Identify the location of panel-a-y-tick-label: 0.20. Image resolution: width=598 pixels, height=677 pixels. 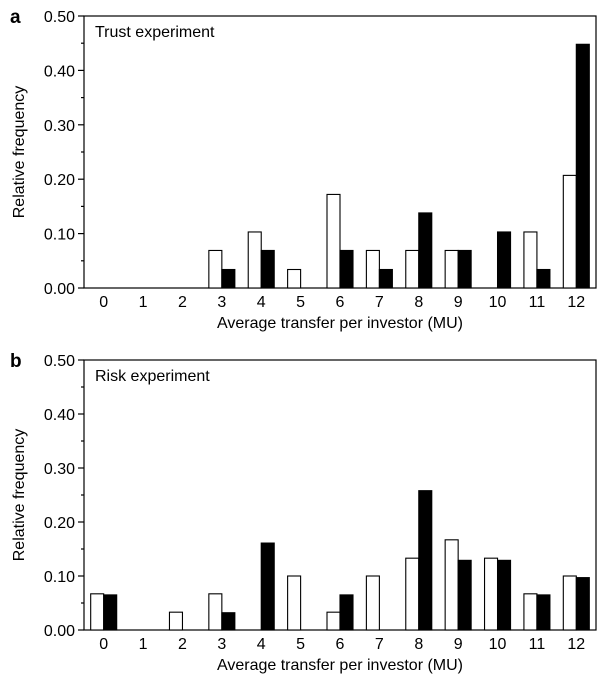
(59, 180).